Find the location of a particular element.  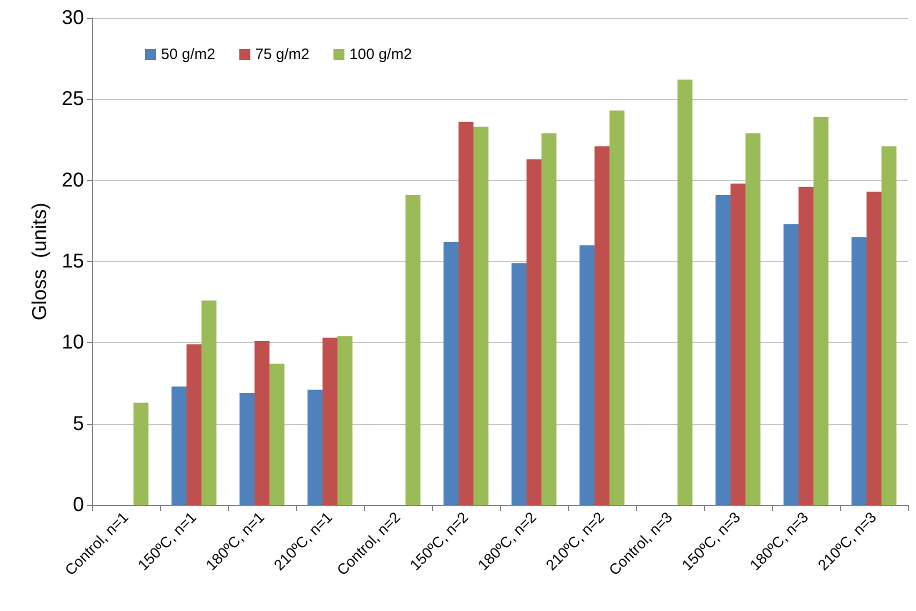

y-tick-label: 0 is located at coordinates (78, 505).